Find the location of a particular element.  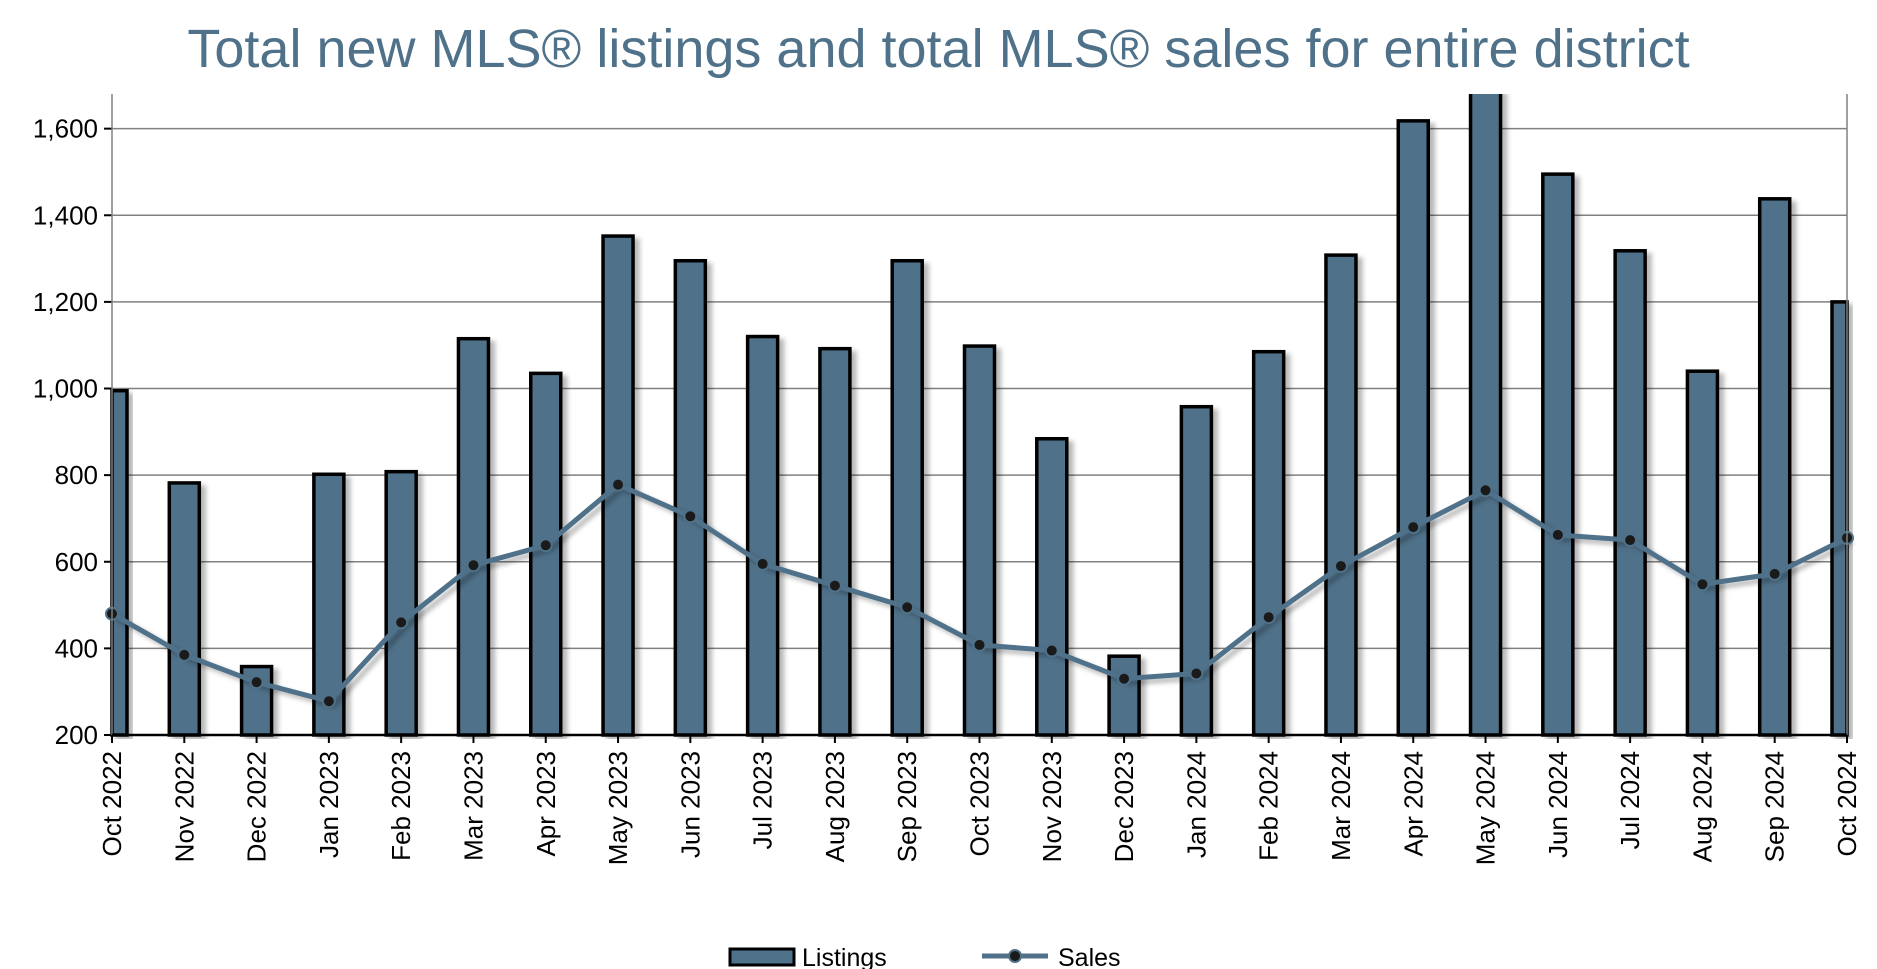

x-tick-label: Aug 2024 is located at coordinates (1702, 806).